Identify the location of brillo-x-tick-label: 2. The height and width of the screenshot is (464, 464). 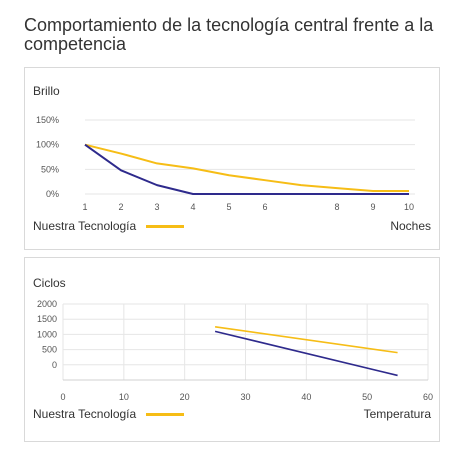
(120, 207).